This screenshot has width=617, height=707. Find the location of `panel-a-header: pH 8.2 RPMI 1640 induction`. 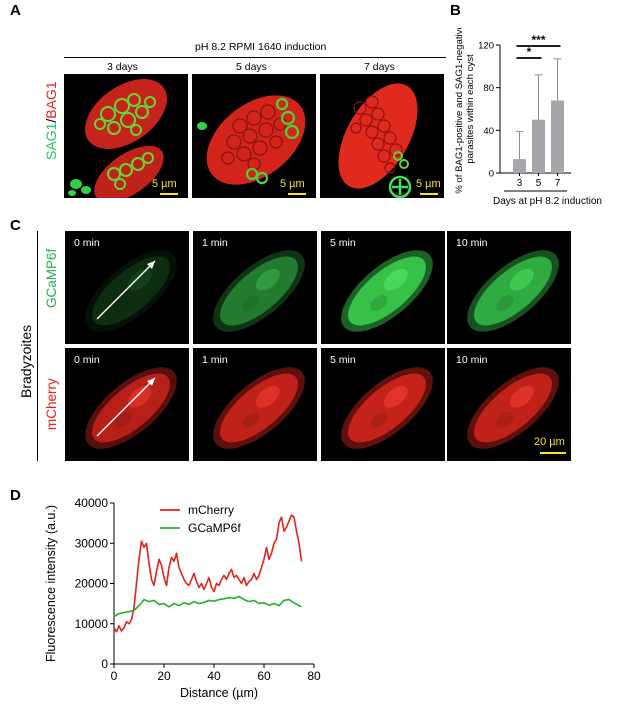

panel-a-header: pH 8.2 RPMI 1640 induction is located at coordinates (261, 47).